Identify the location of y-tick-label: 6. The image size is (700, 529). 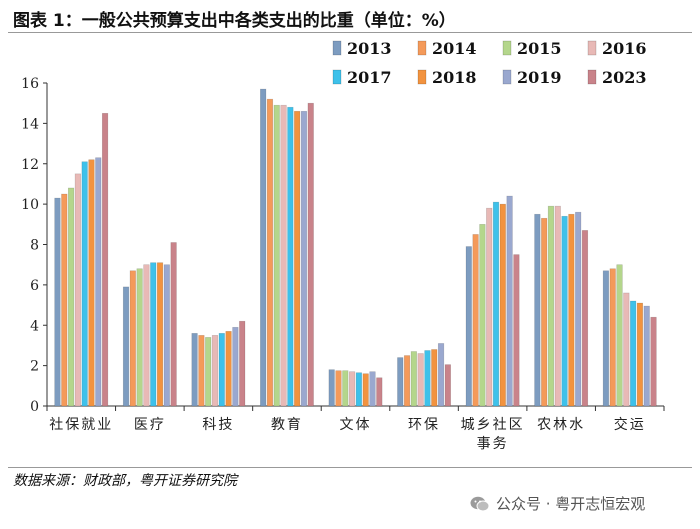
(34, 286).